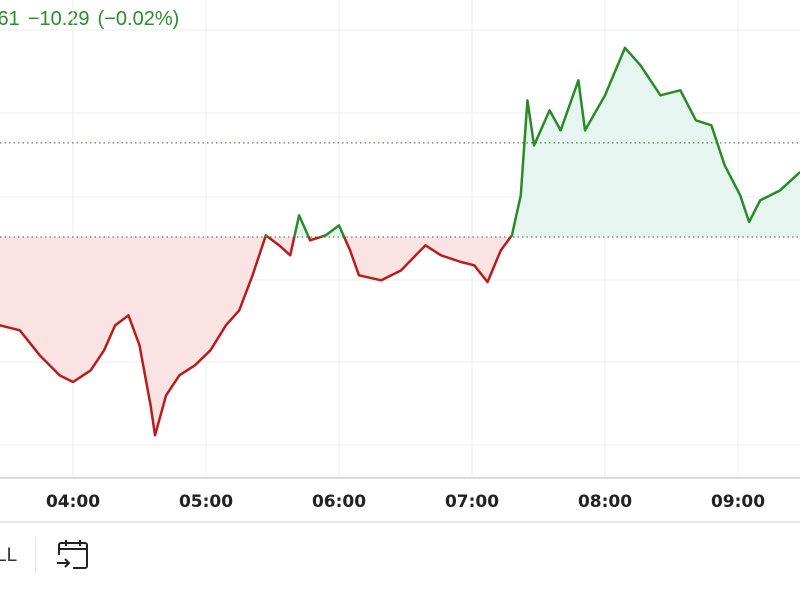 The height and width of the screenshot is (600, 800). What do you see at coordinates (73, 502) in the screenshot?
I see `x-tick-label: 04:00` at bounding box center [73, 502].